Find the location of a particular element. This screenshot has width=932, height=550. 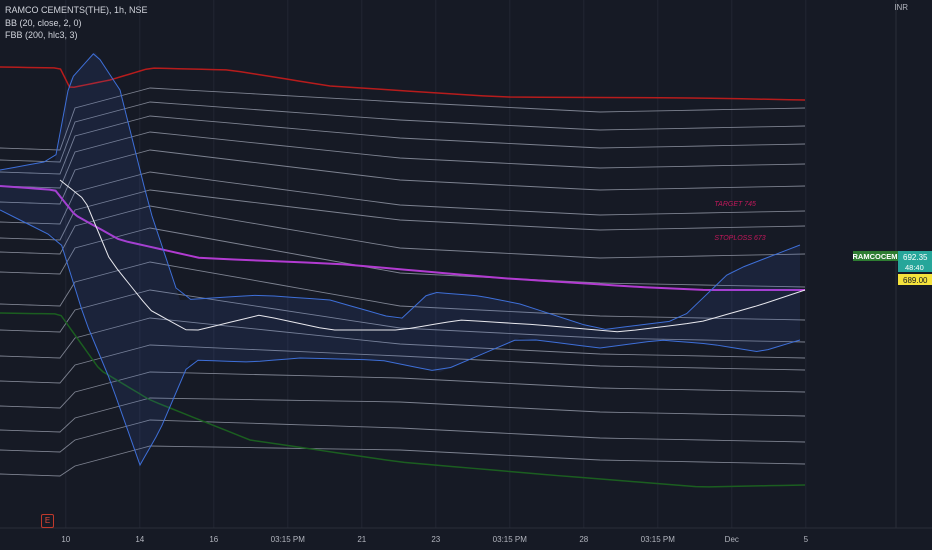

ticker-label-box is located at coordinates (875, 256).